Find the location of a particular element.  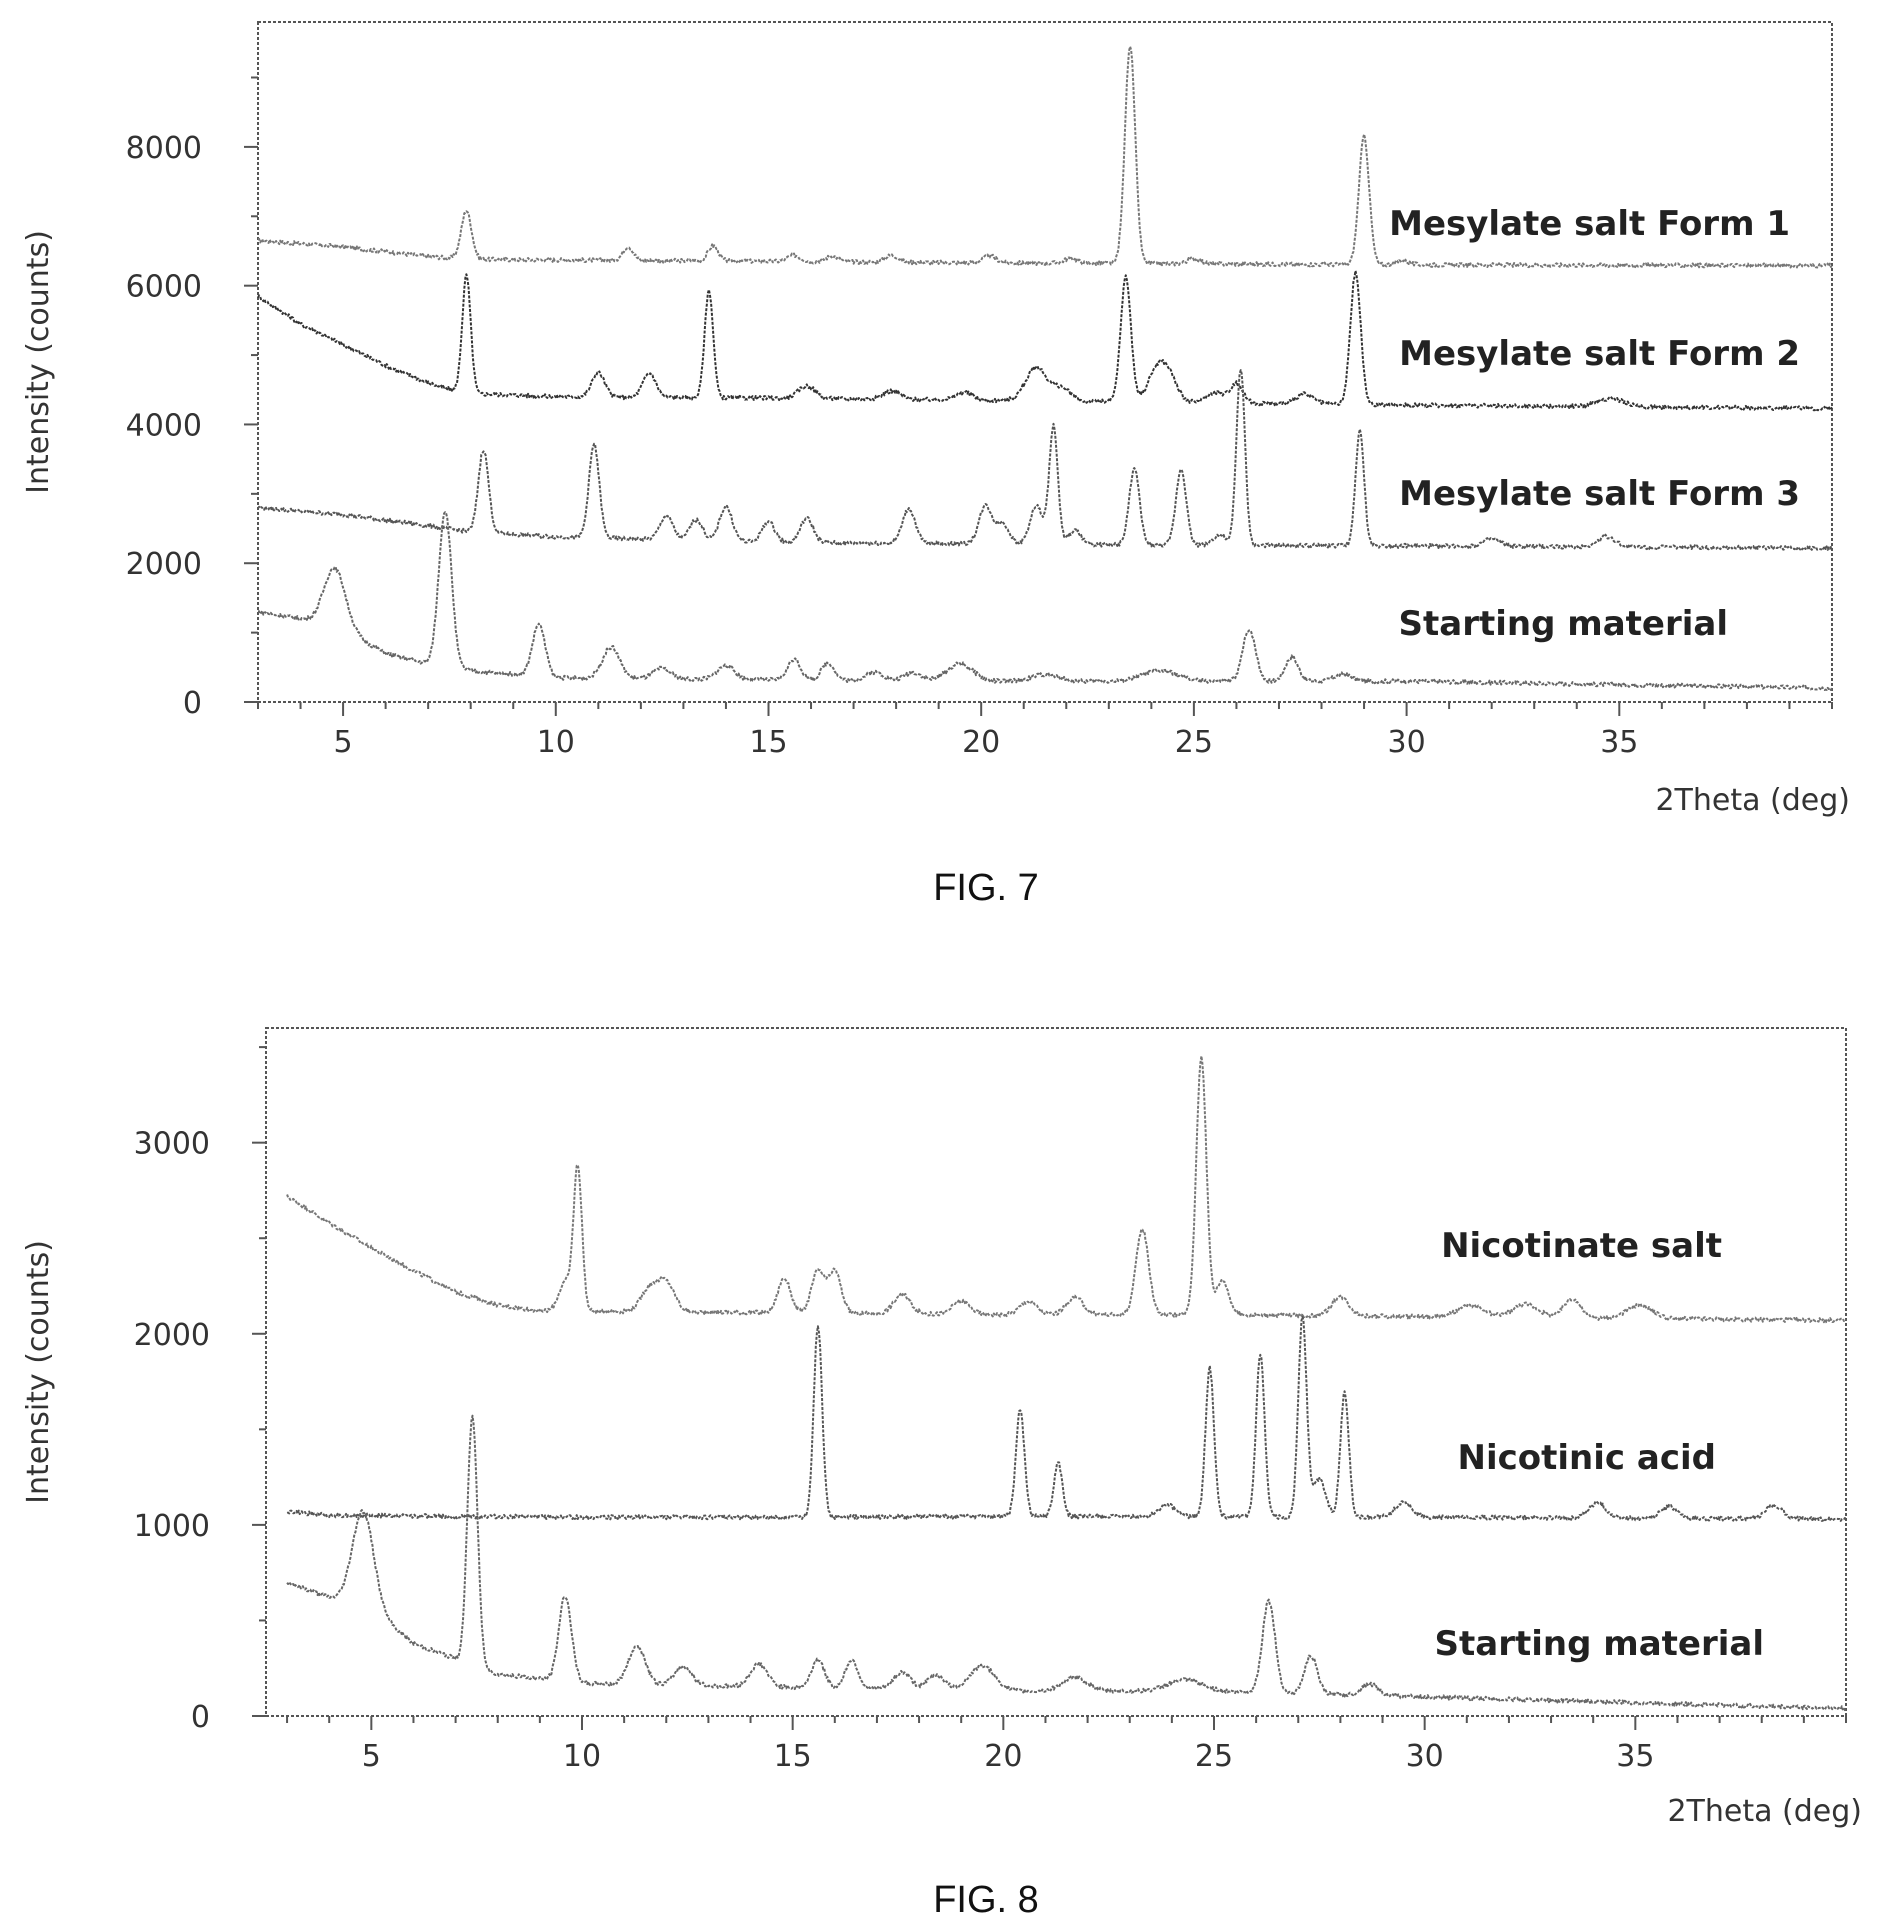

fig7-caption: FIG. 7 is located at coordinates (986, 888).